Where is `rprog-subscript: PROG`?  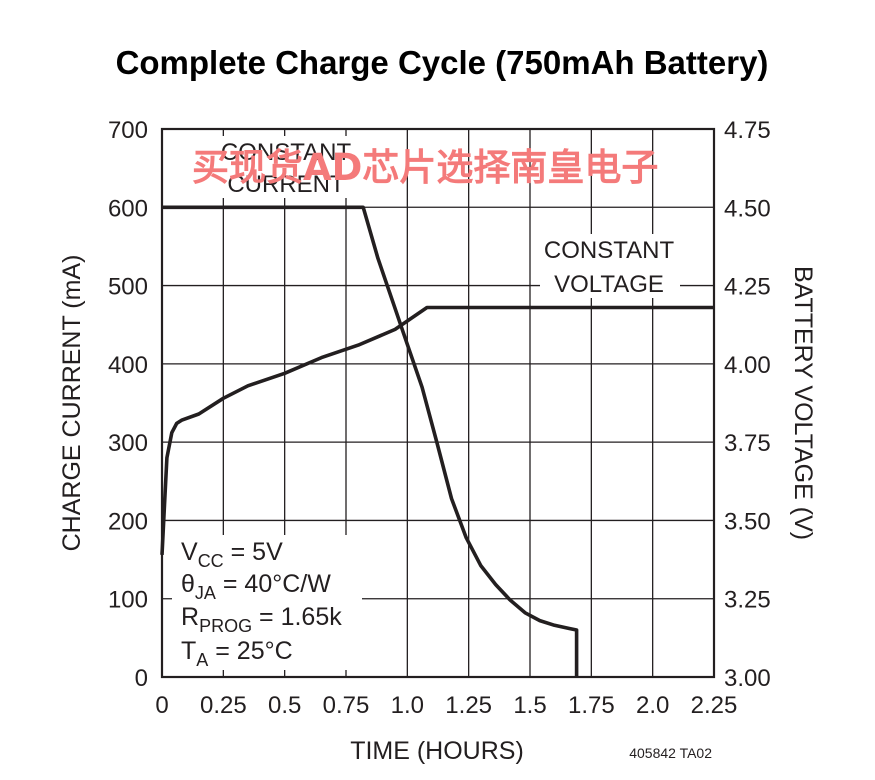
rprog-subscript: PROG is located at coordinates (225, 626).